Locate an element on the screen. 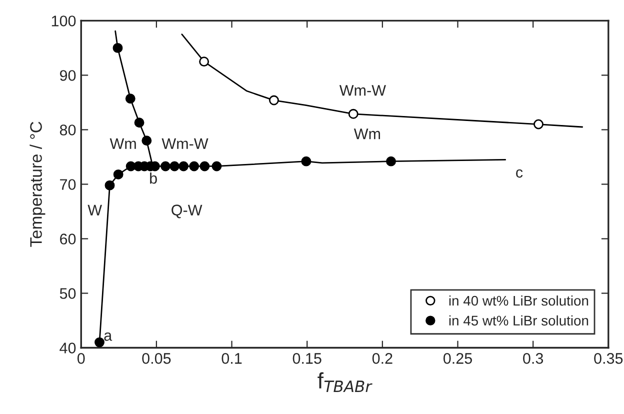 This screenshot has height=414, width=624. y-tick-label: 100 is located at coordinates (64, 21).